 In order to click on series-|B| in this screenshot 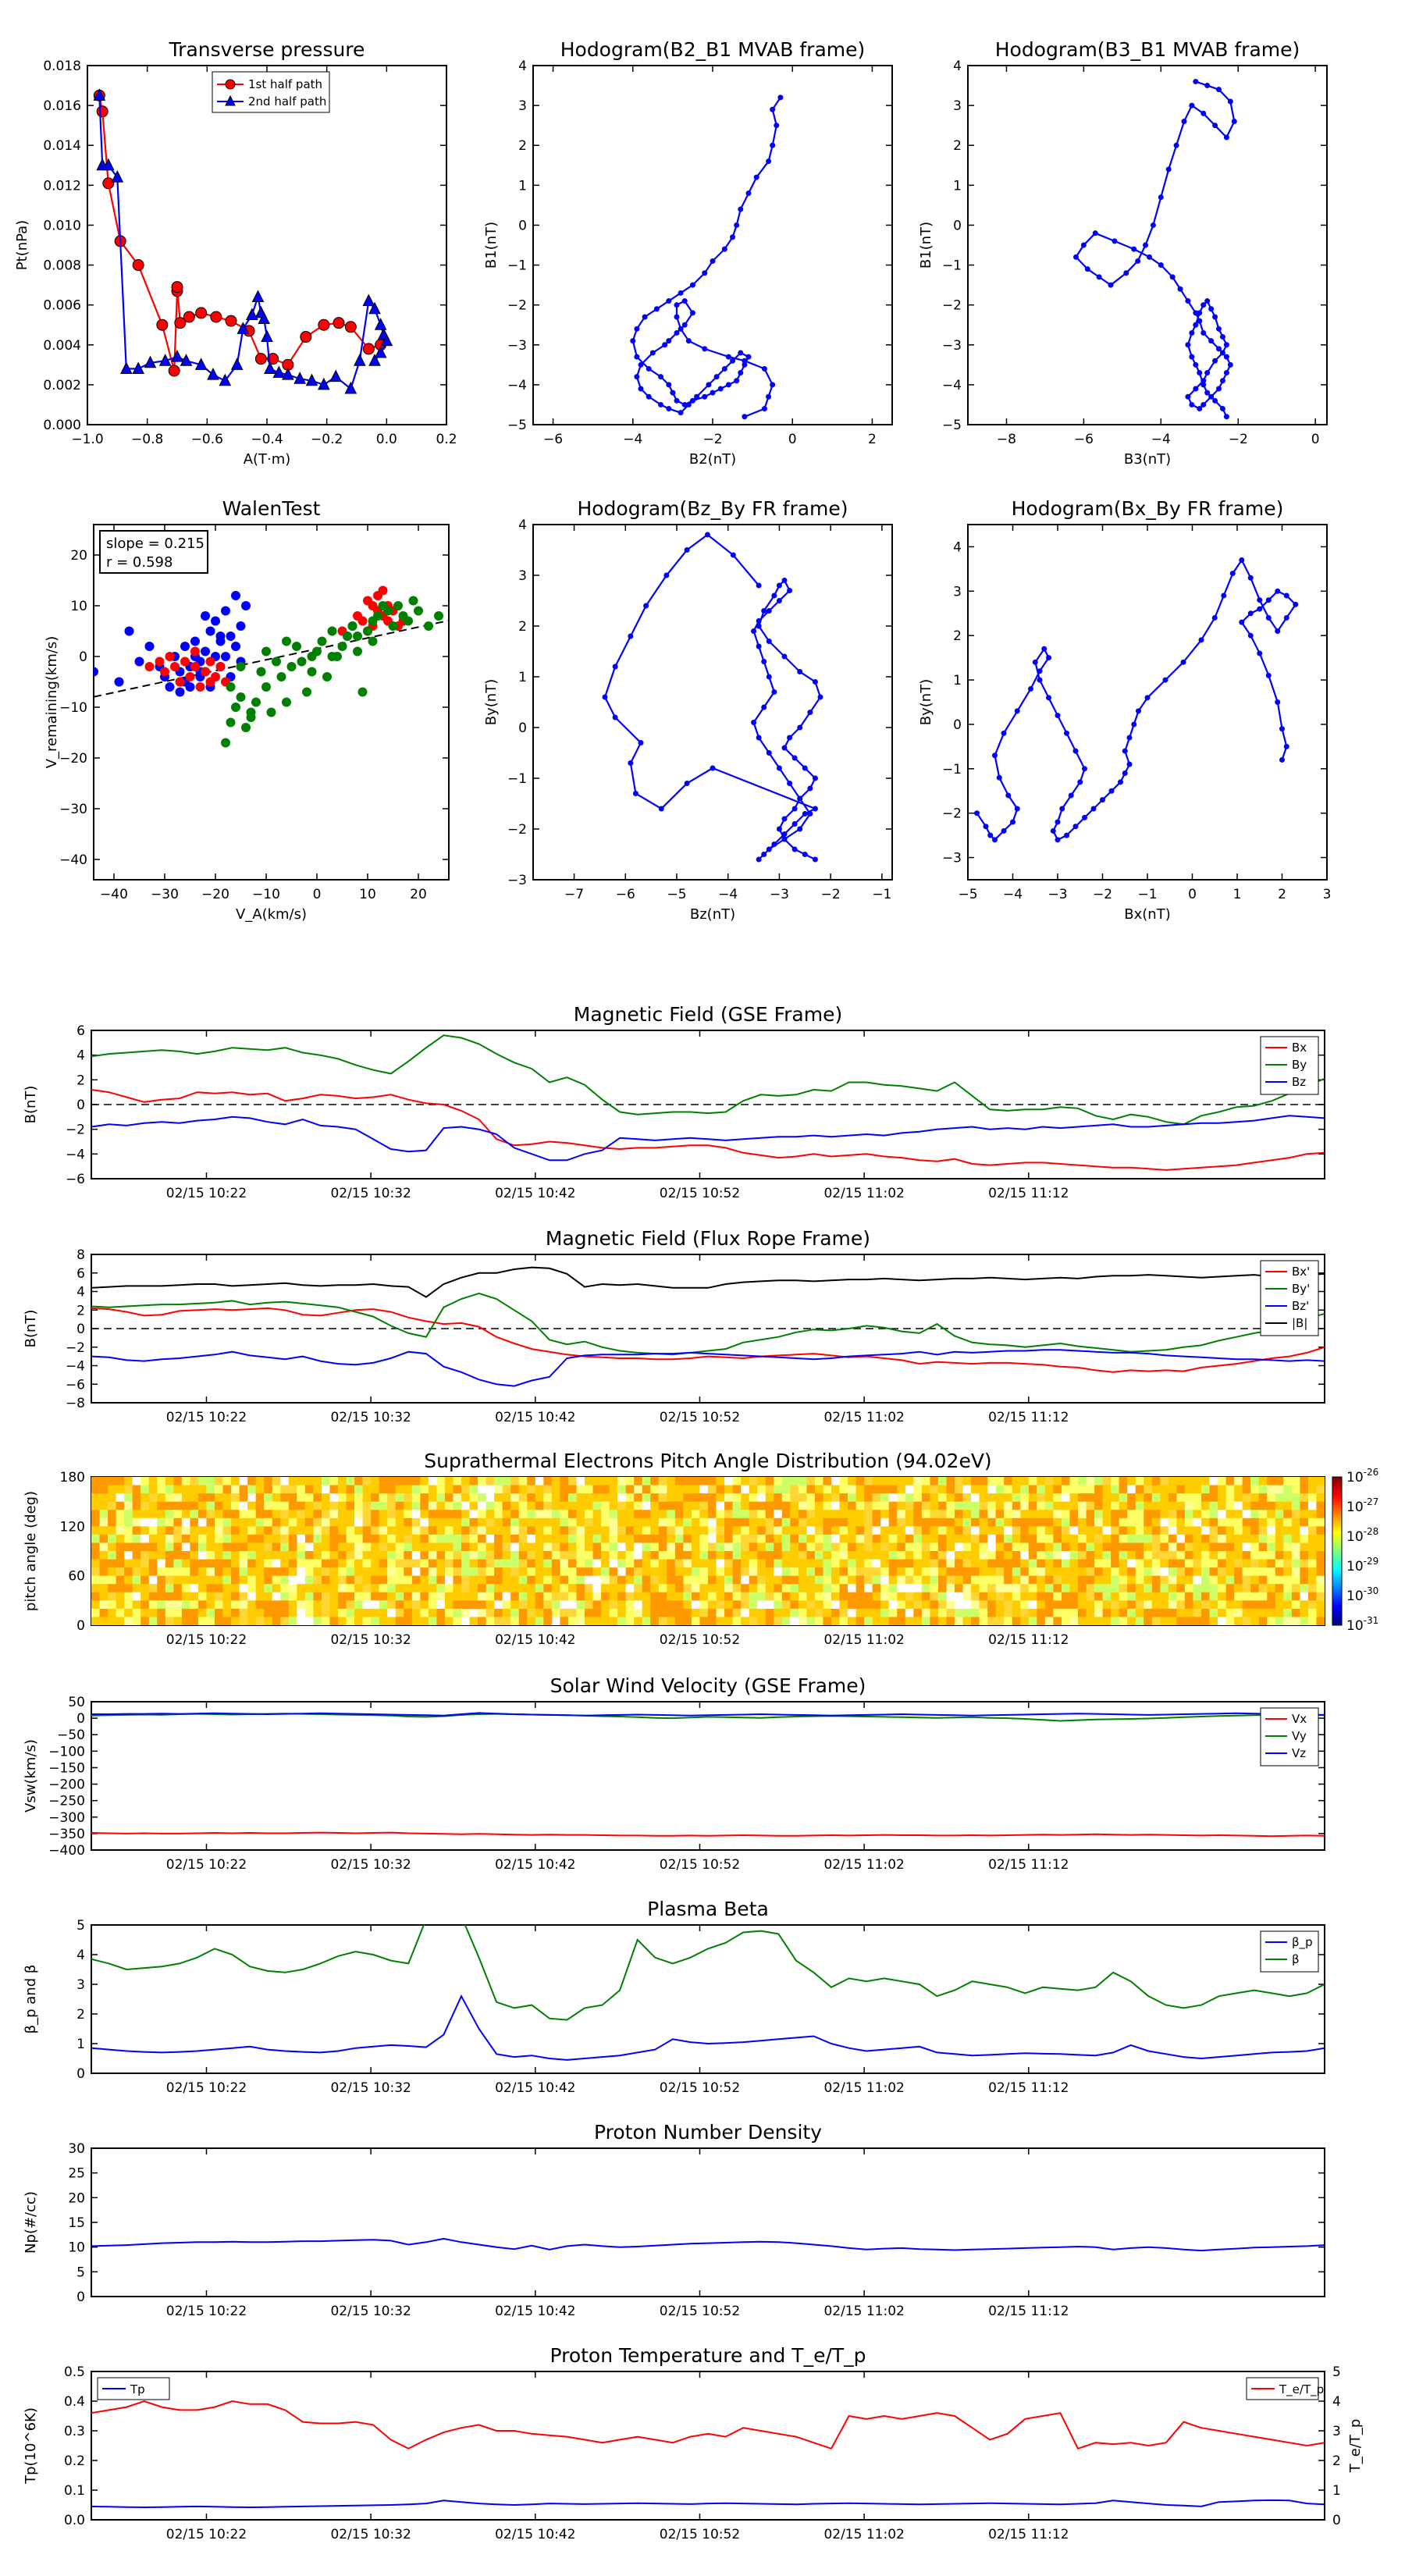, I will do `click(708, 1282)`.